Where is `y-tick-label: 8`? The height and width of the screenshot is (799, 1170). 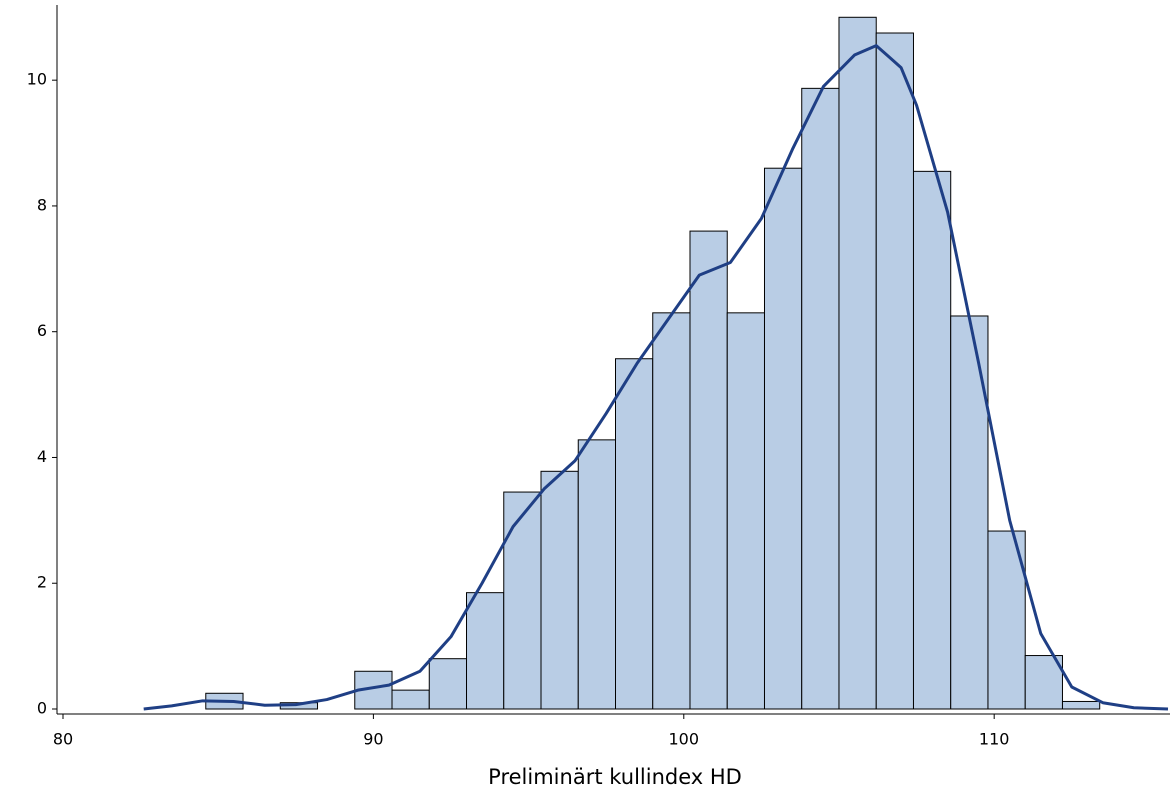
y-tick-label: 8 is located at coordinates (42, 204).